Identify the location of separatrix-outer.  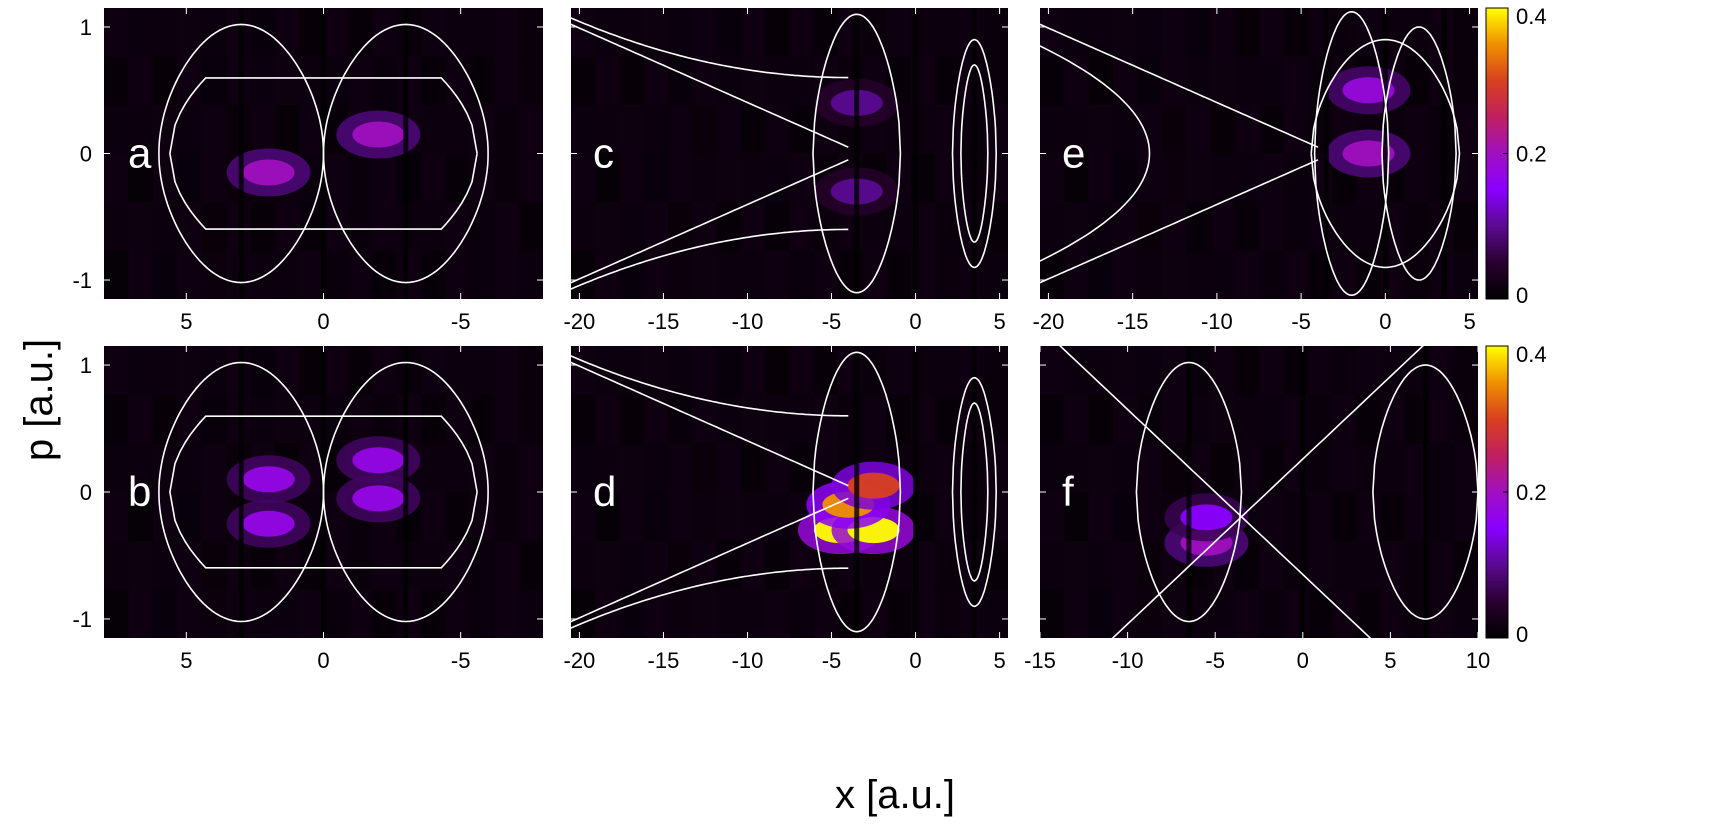
(323, 492).